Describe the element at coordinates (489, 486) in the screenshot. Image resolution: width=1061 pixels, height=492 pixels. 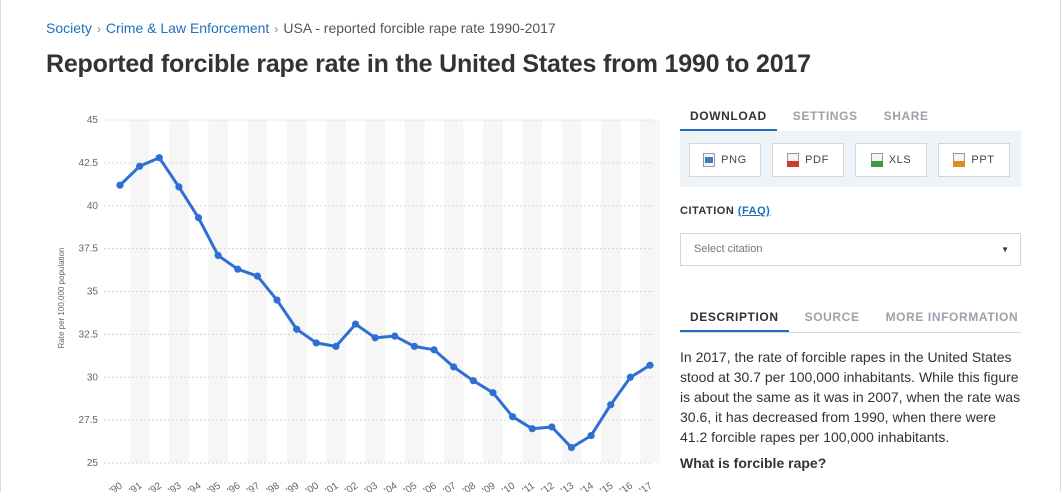
I see `x-tick-label: '09` at that location.